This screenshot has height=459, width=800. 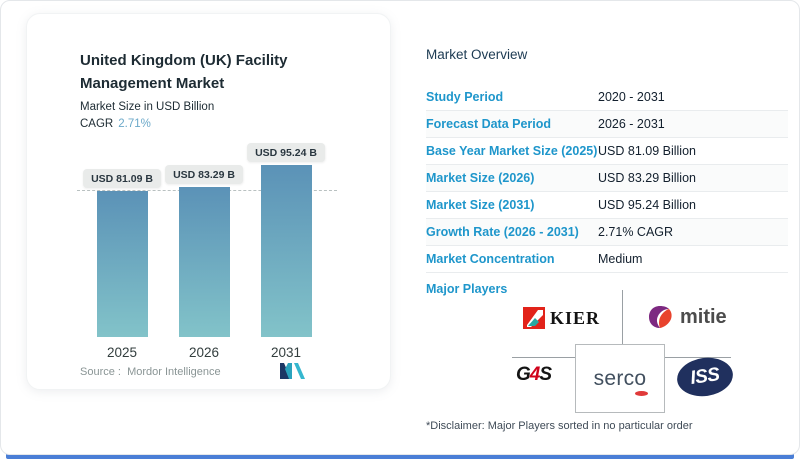 I want to click on row-label: Market Concentration, so click(x=490, y=259).